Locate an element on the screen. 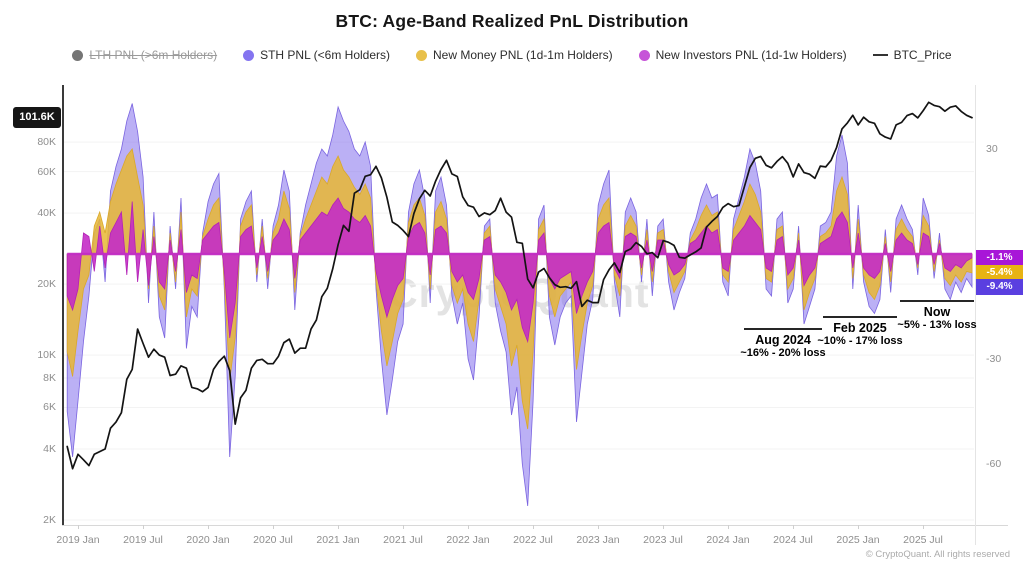 This screenshot has height=576, width=1024. annotation-feb-2025: Feb 2025 ~10% - 17% loss is located at coordinates (860, 332).